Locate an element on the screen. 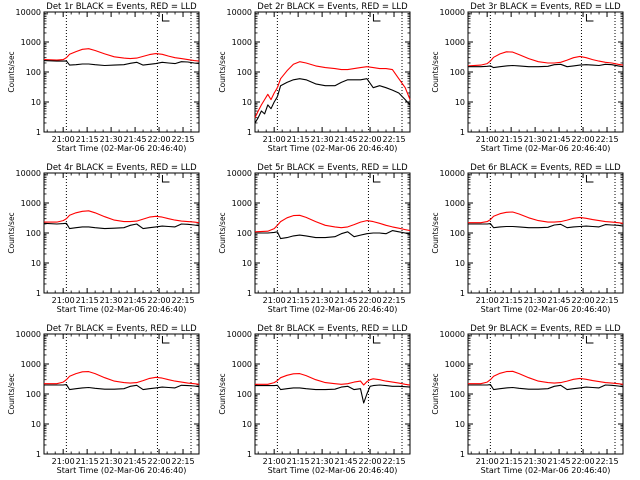 The width and height of the screenshot is (640, 480). panel-title: Det 8r BLACK = Events, RED = LLD is located at coordinates (332, 329).